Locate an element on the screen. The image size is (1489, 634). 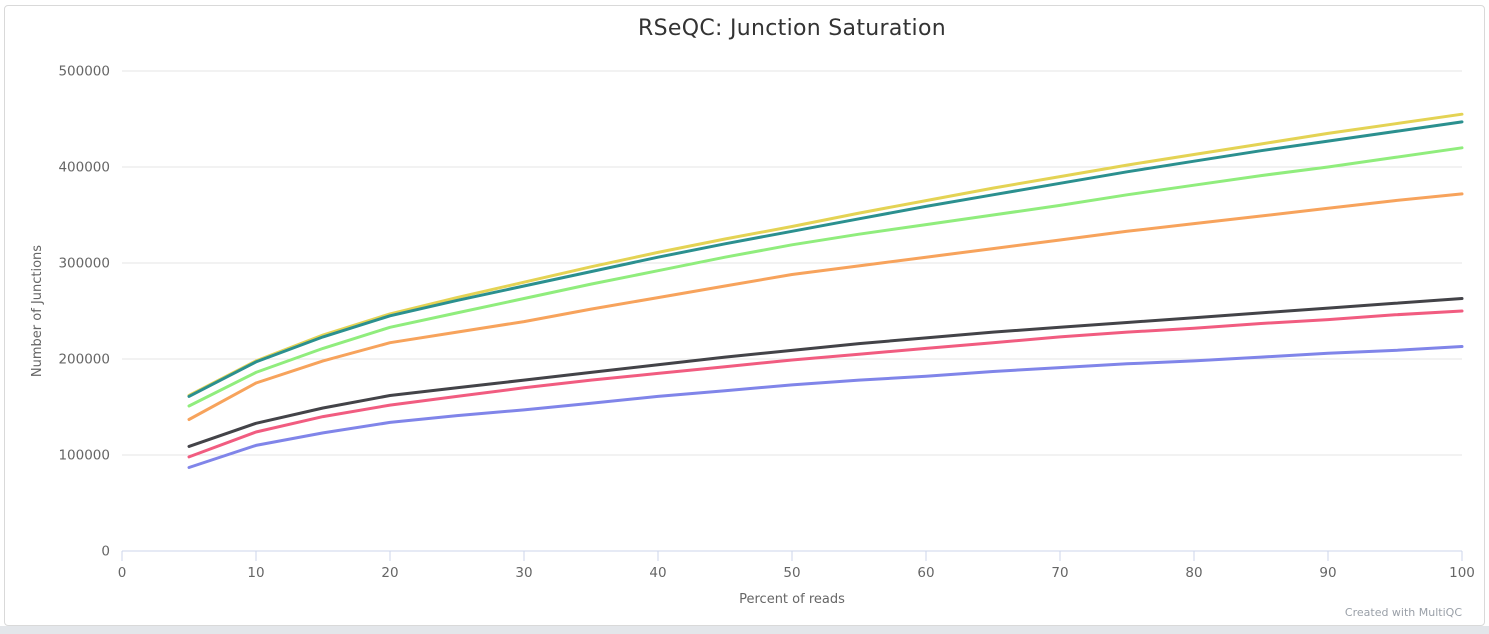
x-tick-label: 70 is located at coordinates (1059, 573).